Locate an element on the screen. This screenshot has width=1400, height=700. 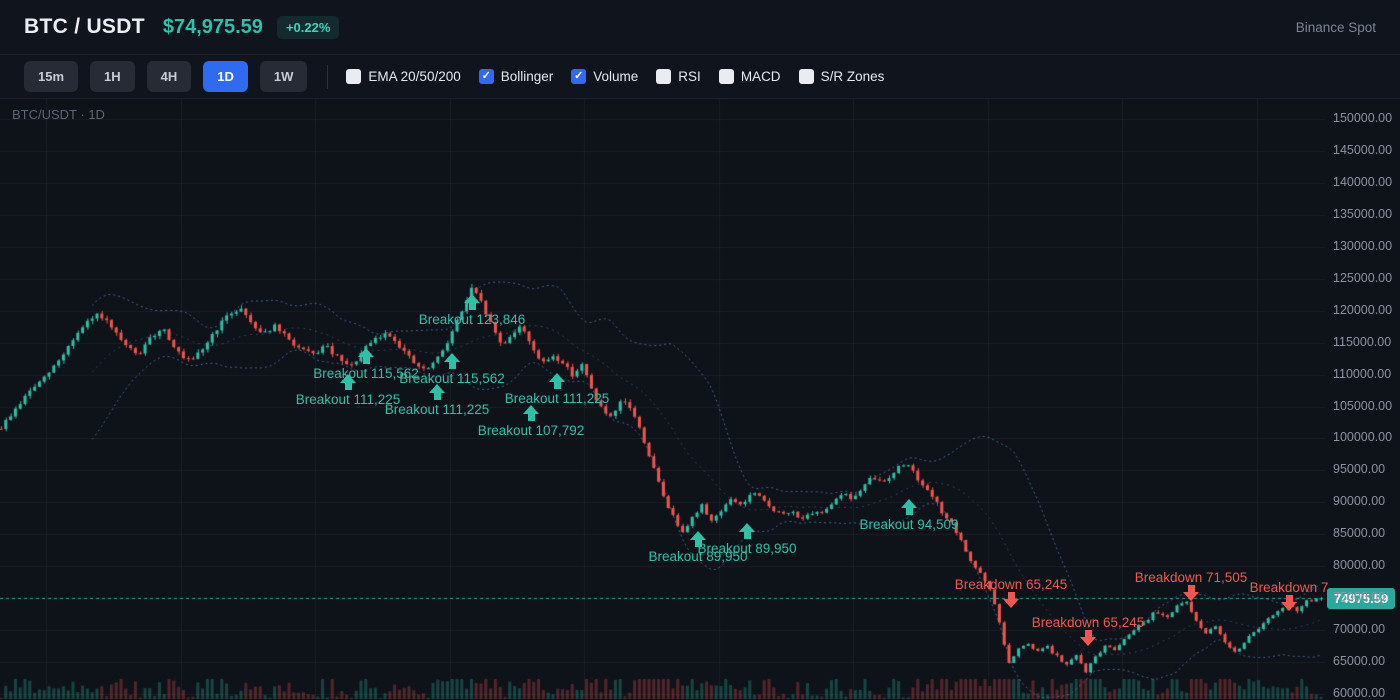
timeframe-button-4h: 4H is located at coordinates (169, 76).